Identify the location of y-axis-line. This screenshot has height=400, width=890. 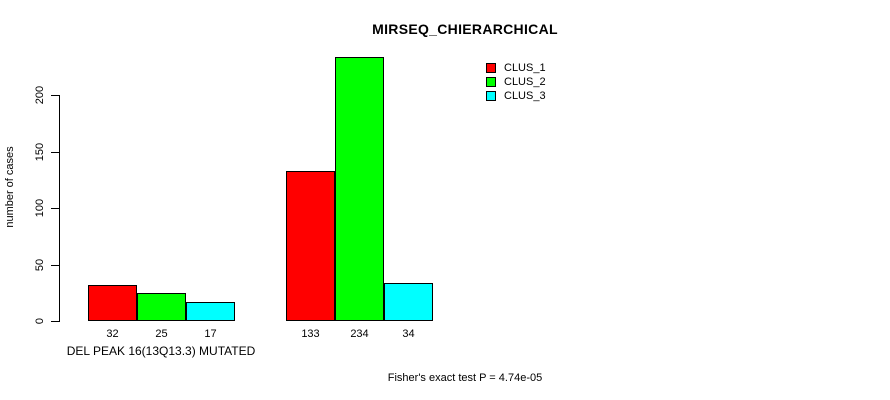
(59, 208).